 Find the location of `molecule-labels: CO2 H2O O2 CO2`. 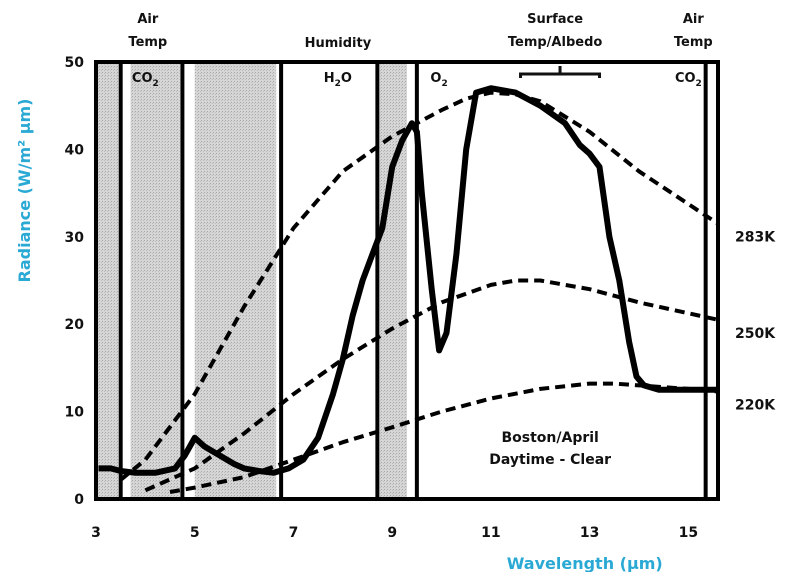

molecule-labels: CO2 H2O O2 CO2 is located at coordinates (417, 80).